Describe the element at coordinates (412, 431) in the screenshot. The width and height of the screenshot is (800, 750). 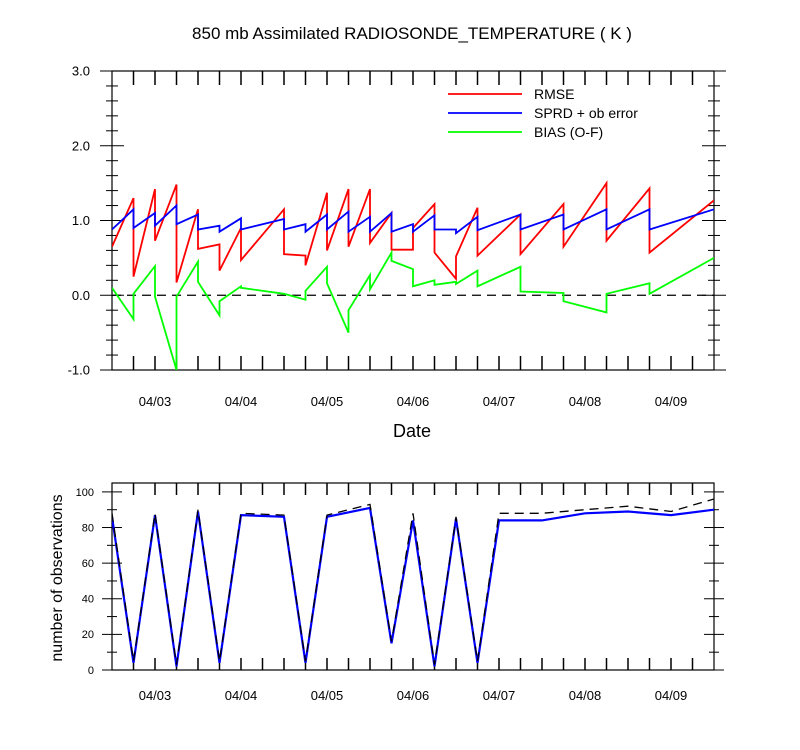
I see `x-axis-label: Date` at that location.